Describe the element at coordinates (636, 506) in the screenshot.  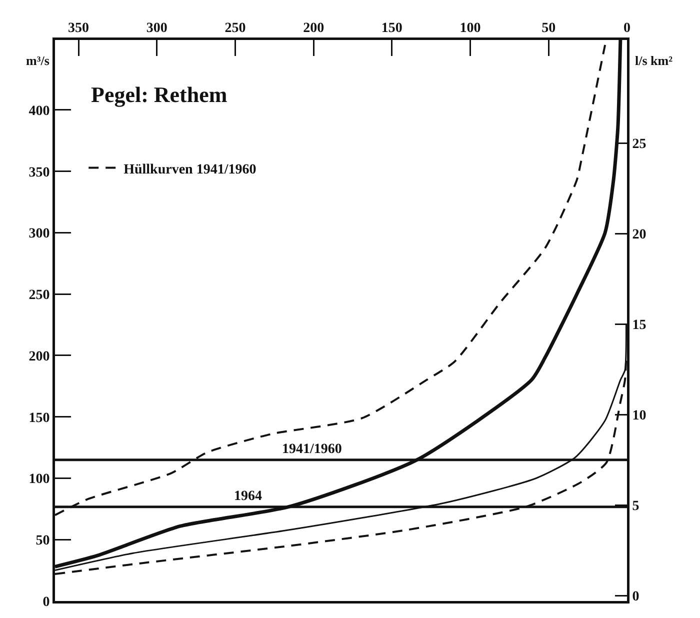
I see `y2-tick-label: 5` at that location.